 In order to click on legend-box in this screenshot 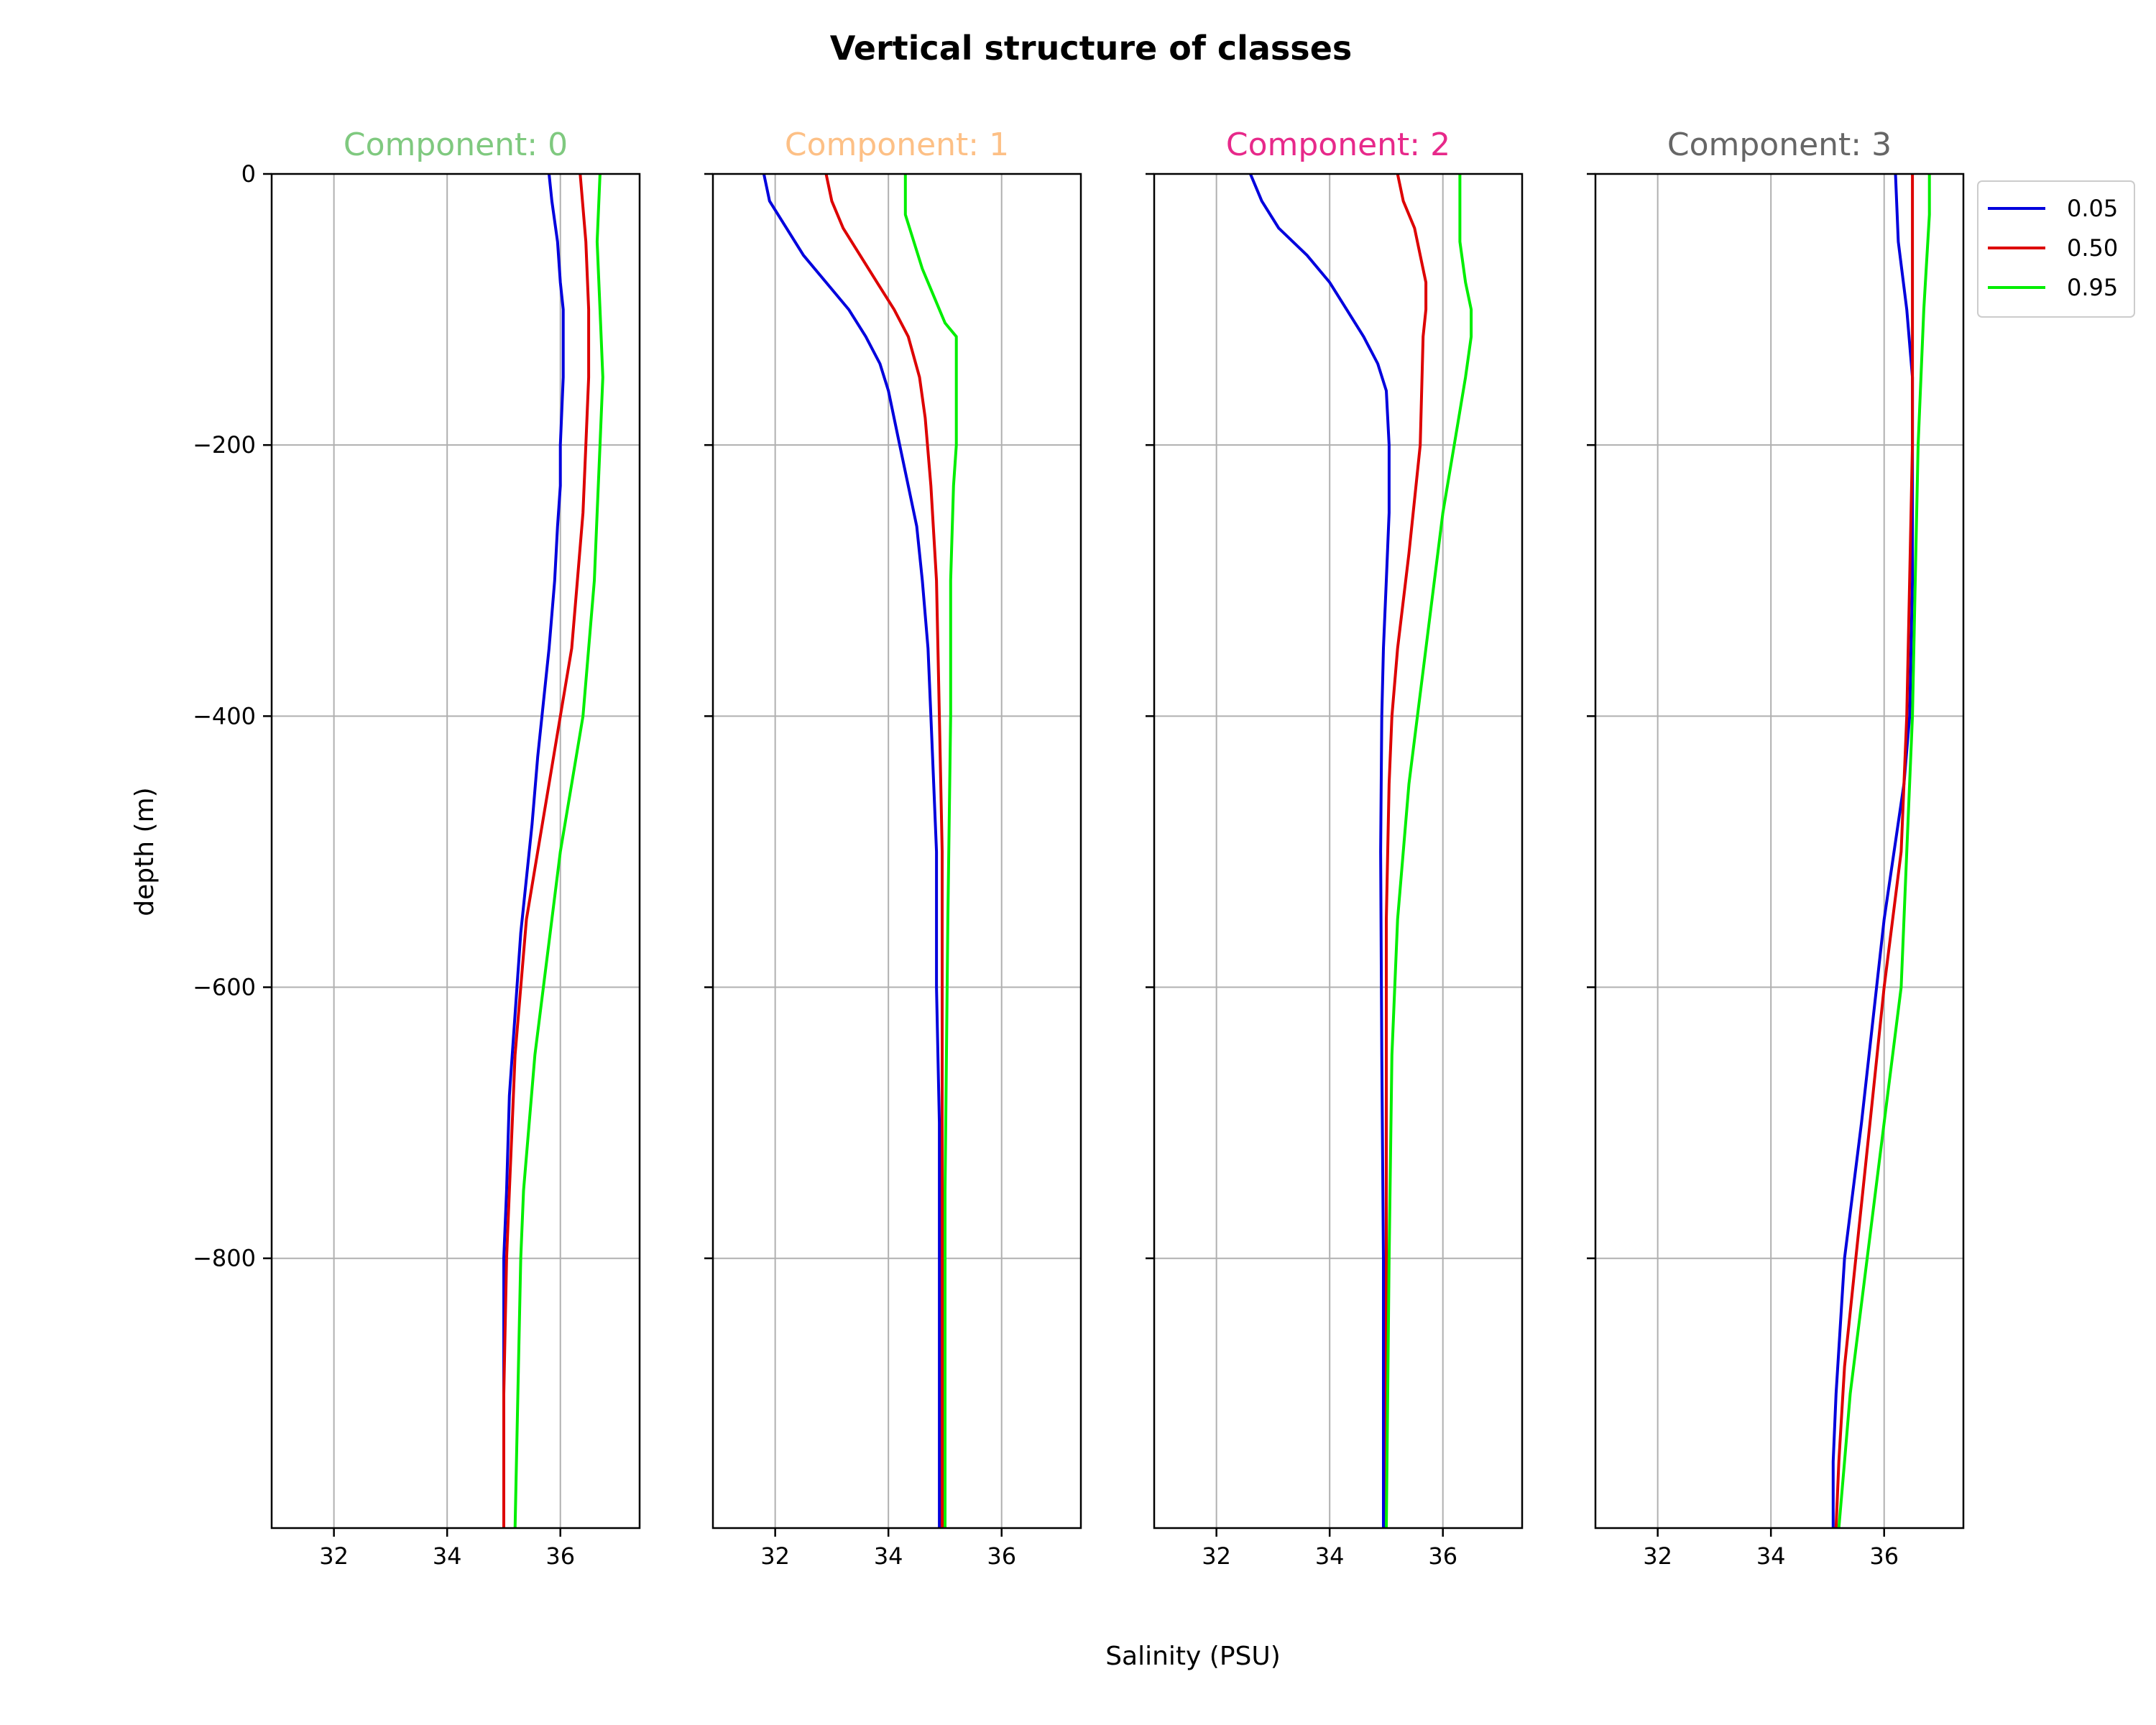, I will do `click(2056, 249)`.